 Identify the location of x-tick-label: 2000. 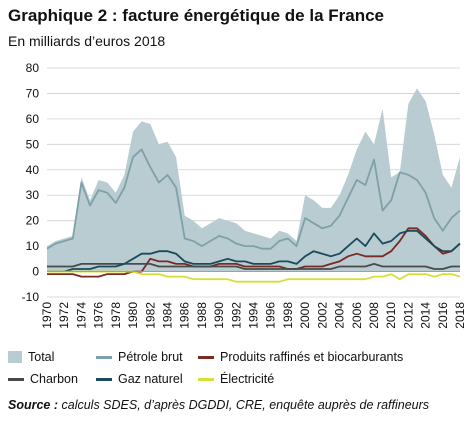
(305, 315).